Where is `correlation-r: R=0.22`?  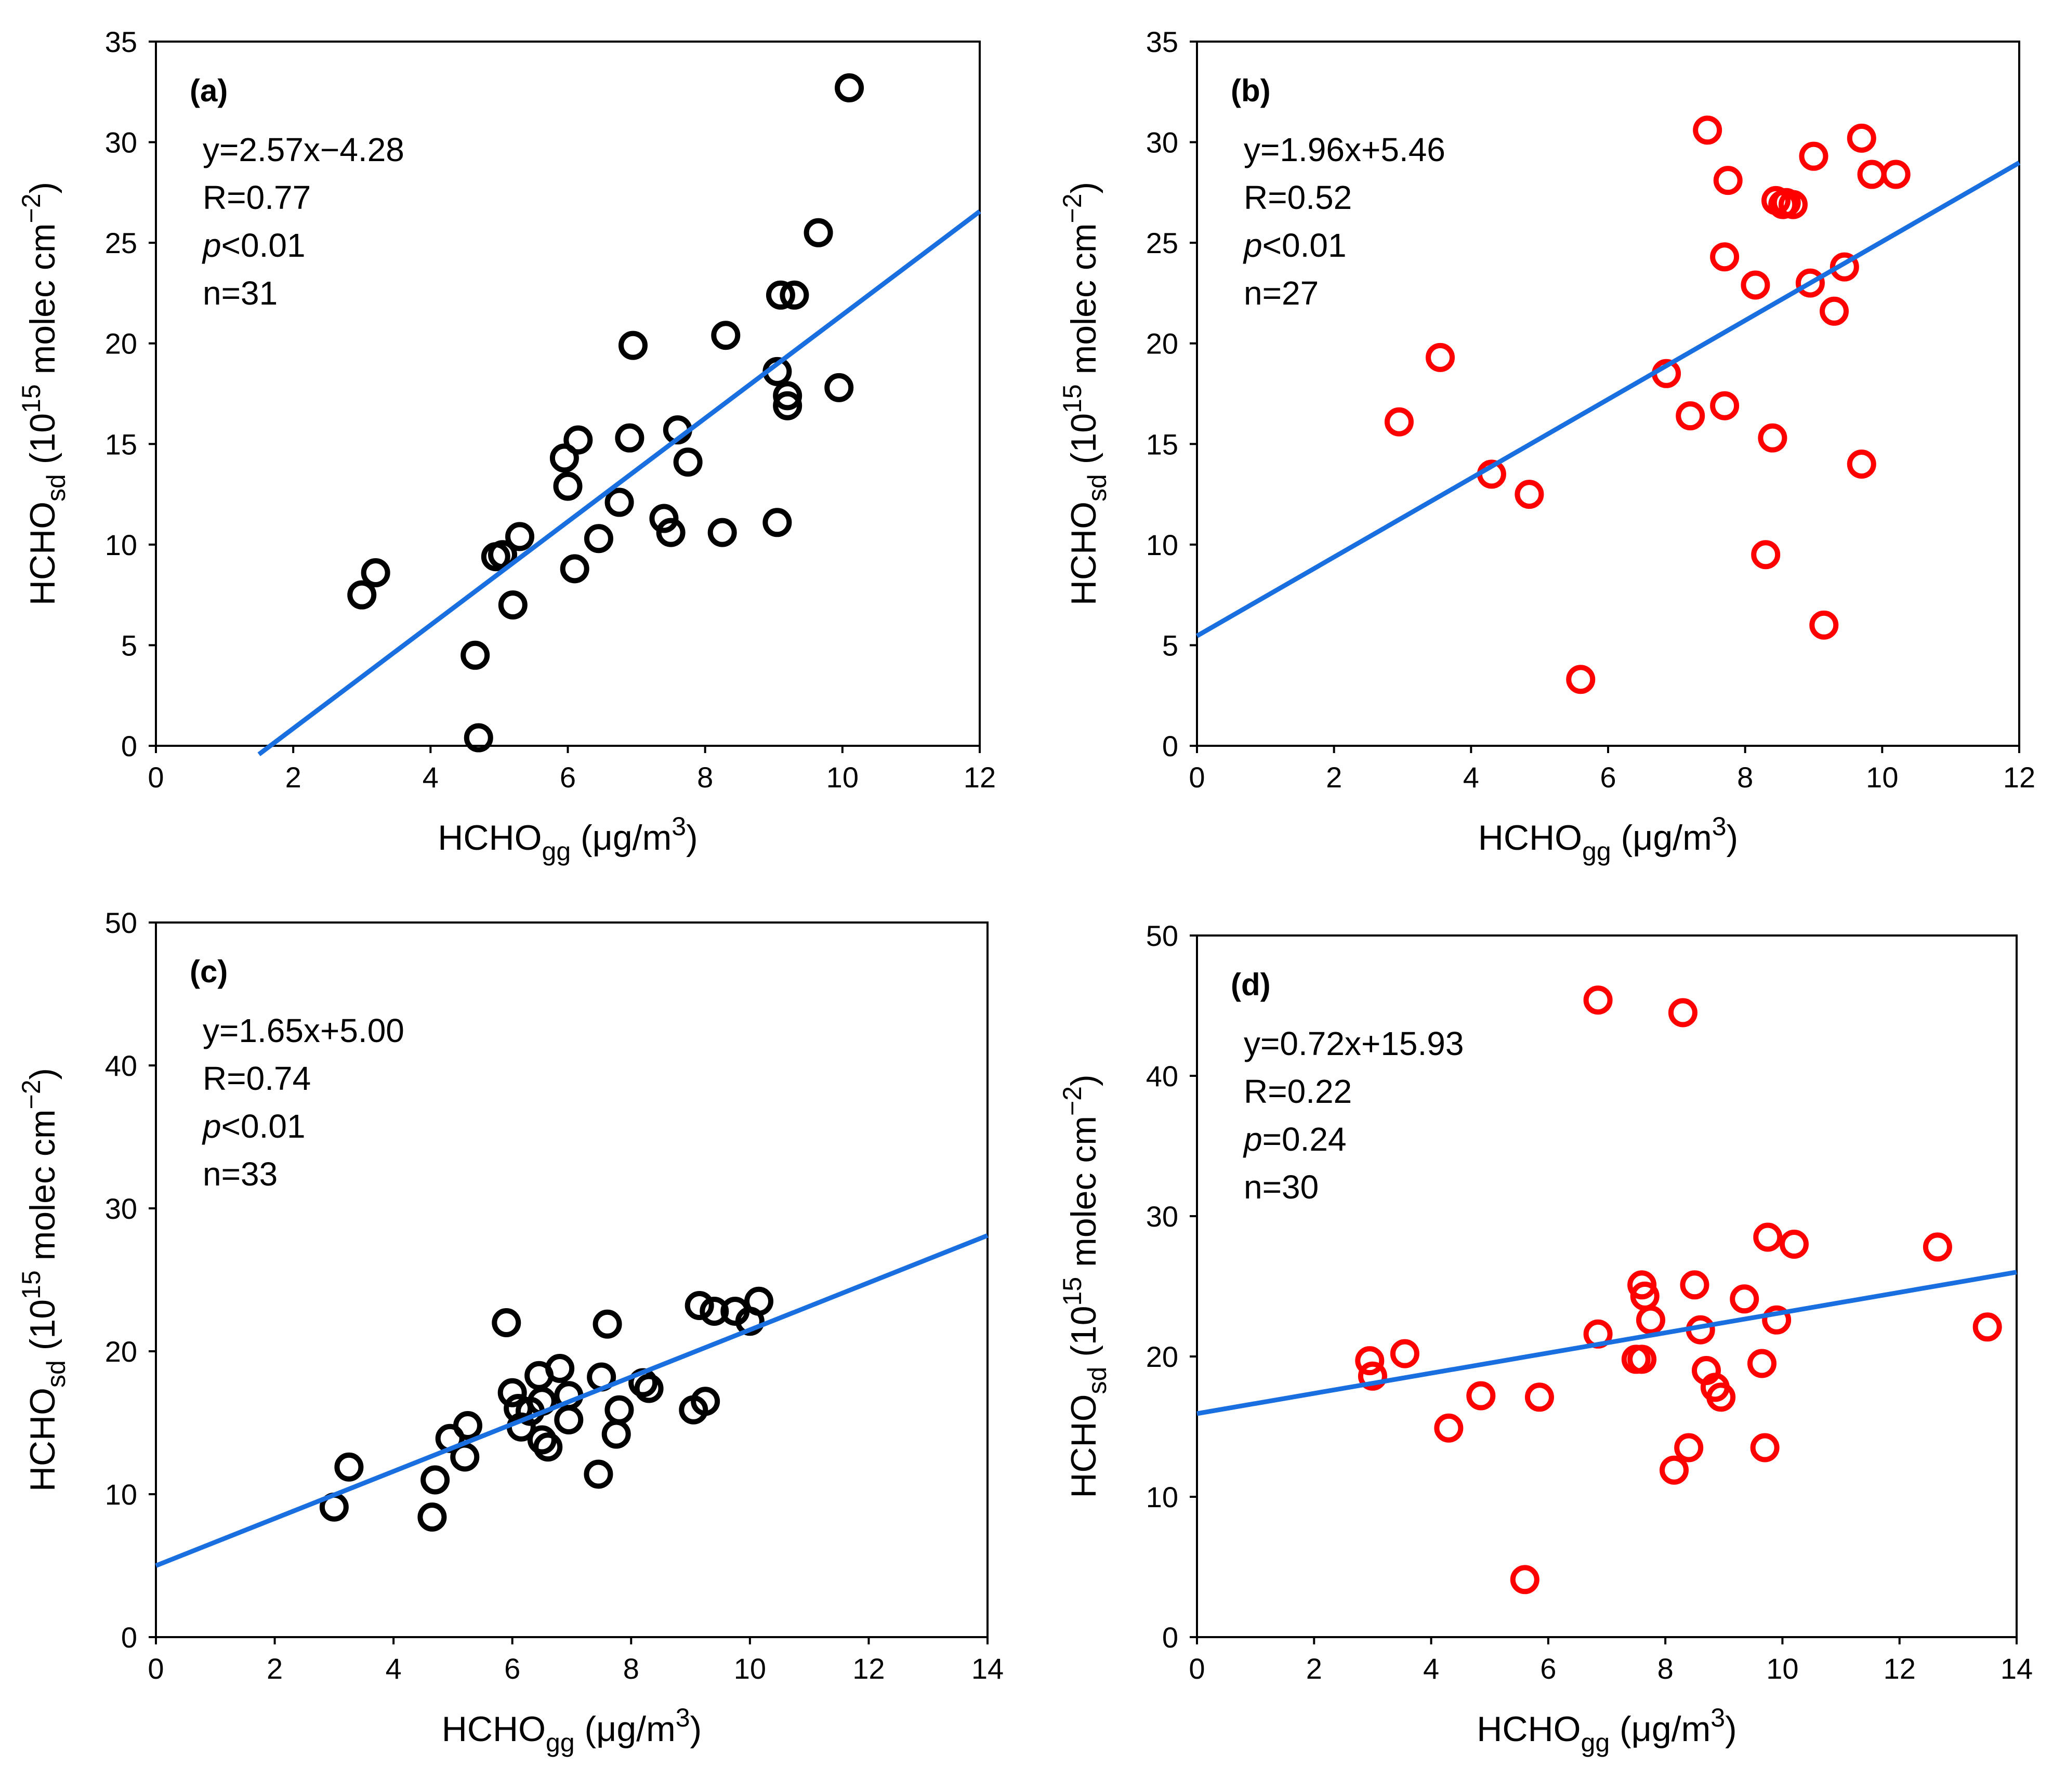 correlation-r: R=0.22 is located at coordinates (1298, 1091).